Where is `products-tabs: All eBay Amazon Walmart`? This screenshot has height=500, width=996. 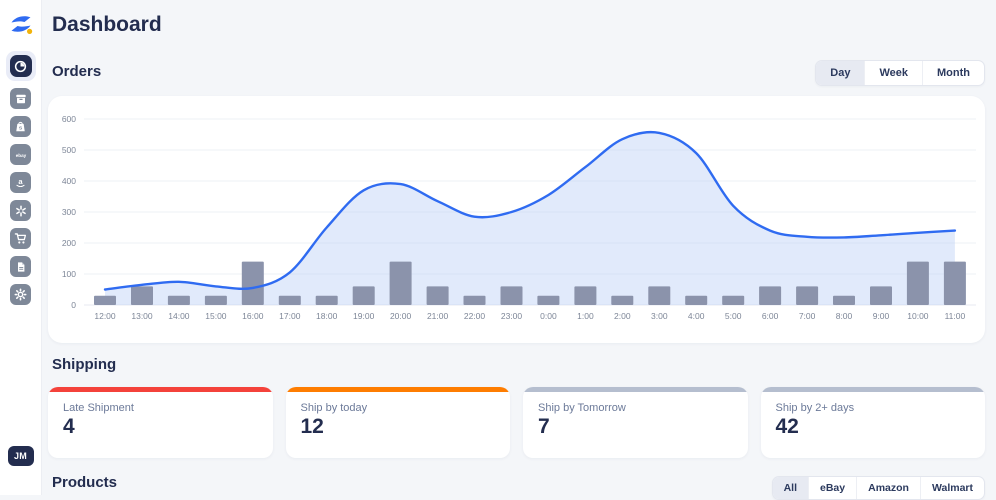
products-tabs: All eBay Amazon Walmart is located at coordinates (878, 488).